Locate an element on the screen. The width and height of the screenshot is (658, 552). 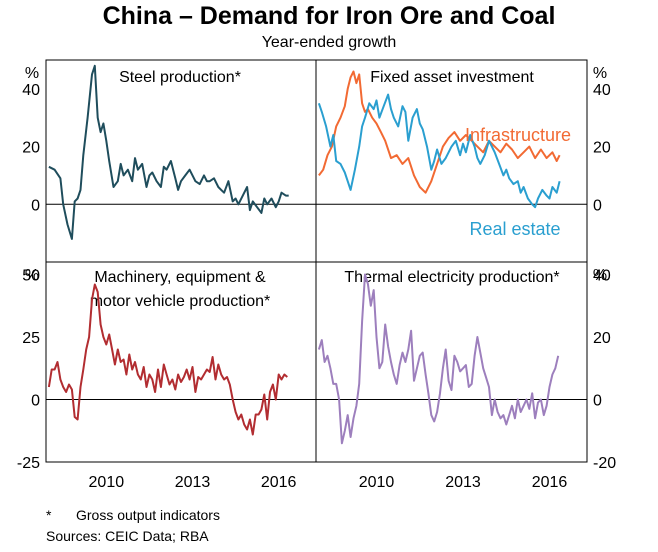
panel-title: Thermal electricity production* is located at coordinates (451, 277).